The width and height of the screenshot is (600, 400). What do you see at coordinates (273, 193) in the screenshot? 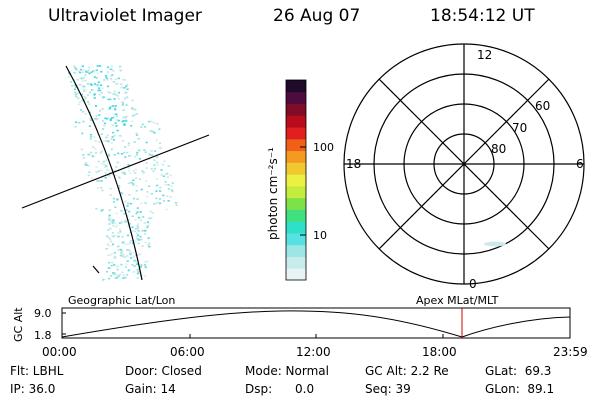
I see `colorbar-unit-label: photon cm⁻²s⁻¹` at bounding box center [273, 193].